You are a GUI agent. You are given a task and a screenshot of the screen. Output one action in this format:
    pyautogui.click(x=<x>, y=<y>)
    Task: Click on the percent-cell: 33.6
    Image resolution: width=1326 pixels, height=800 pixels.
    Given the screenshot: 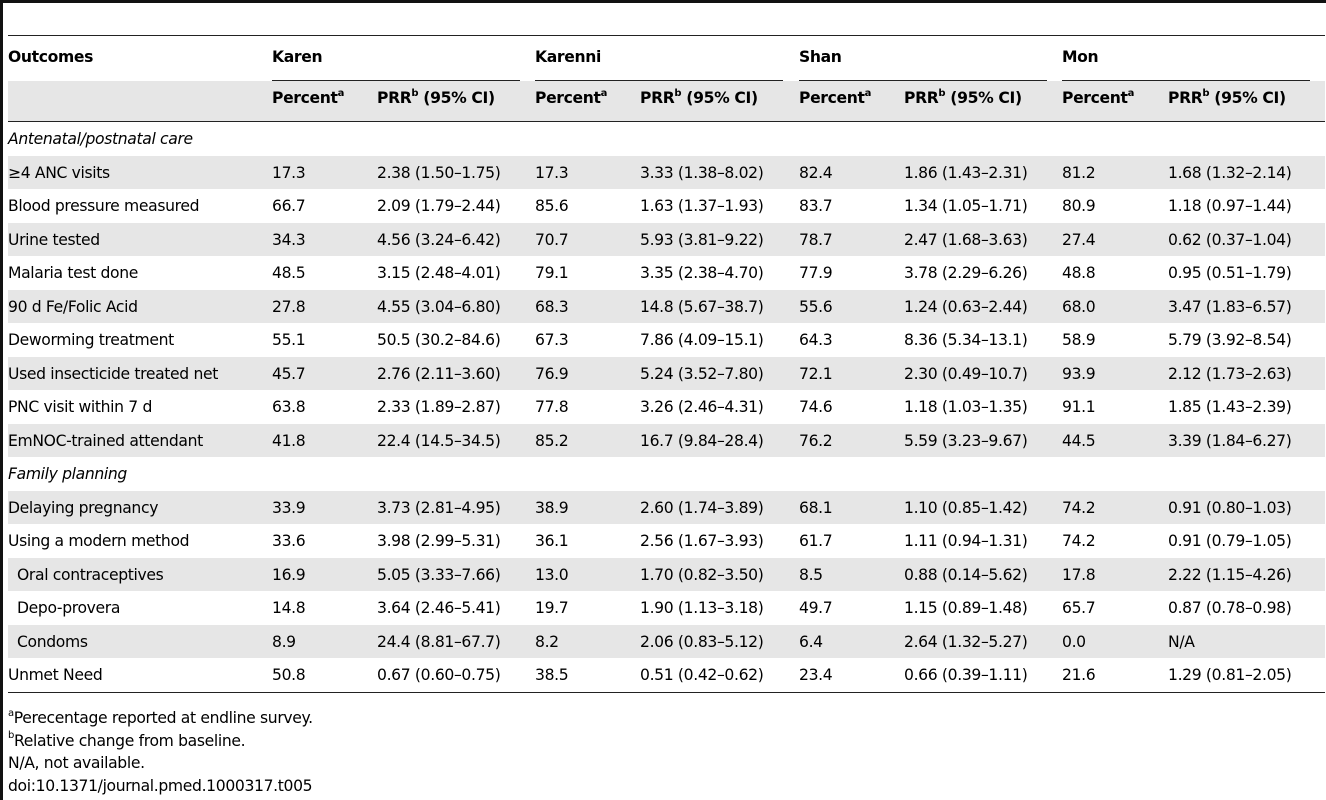 What is the action you would take?
    pyautogui.click(x=289, y=541)
    